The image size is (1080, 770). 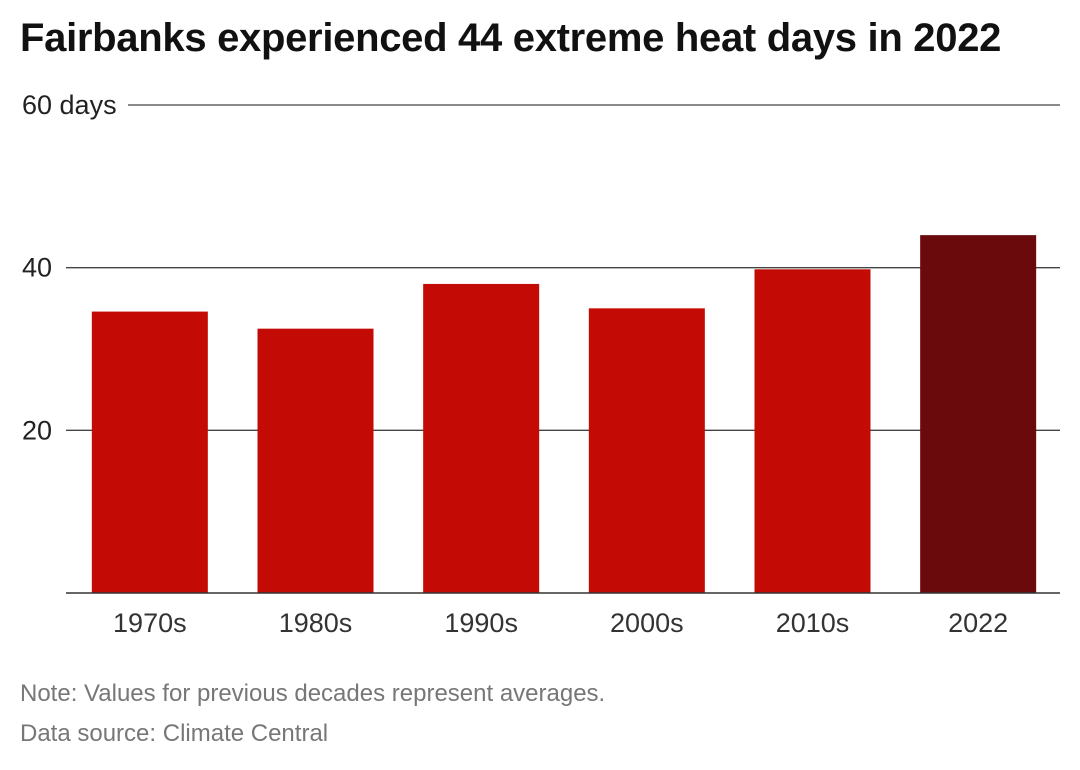 What do you see at coordinates (150, 623) in the screenshot?
I see `x-tick-label: 1970s` at bounding box center [150, 623].